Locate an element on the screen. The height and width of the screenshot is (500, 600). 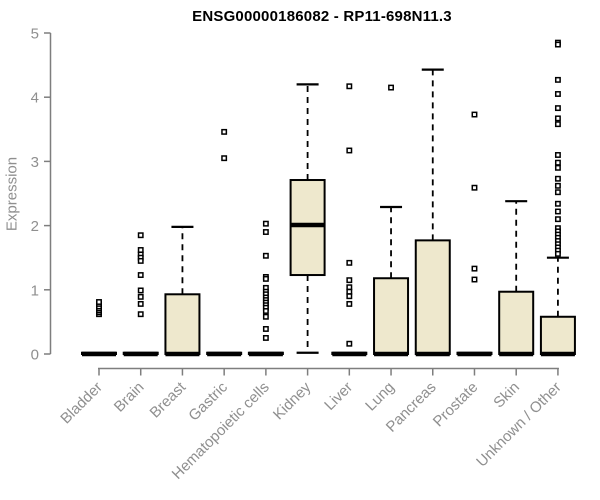
box-hematopoietic-cells is located at coordinates (265, 288).